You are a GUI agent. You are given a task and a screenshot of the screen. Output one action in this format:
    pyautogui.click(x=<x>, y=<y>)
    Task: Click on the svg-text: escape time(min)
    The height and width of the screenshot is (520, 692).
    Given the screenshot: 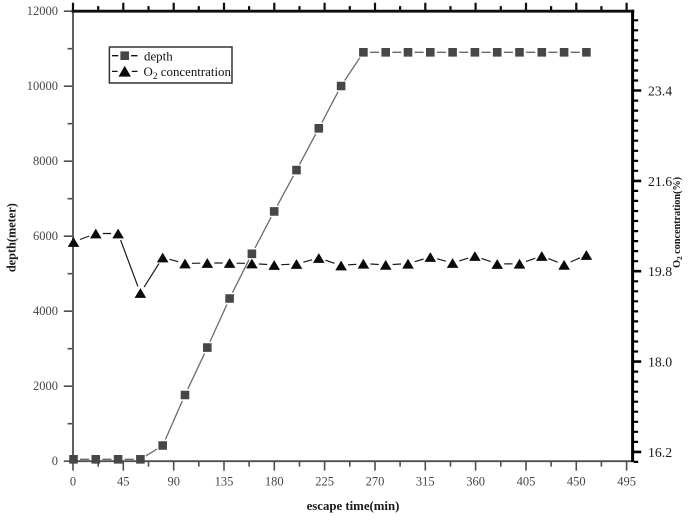 What is the action you would take?
    pyautogui.click(x=353, y=506)
    